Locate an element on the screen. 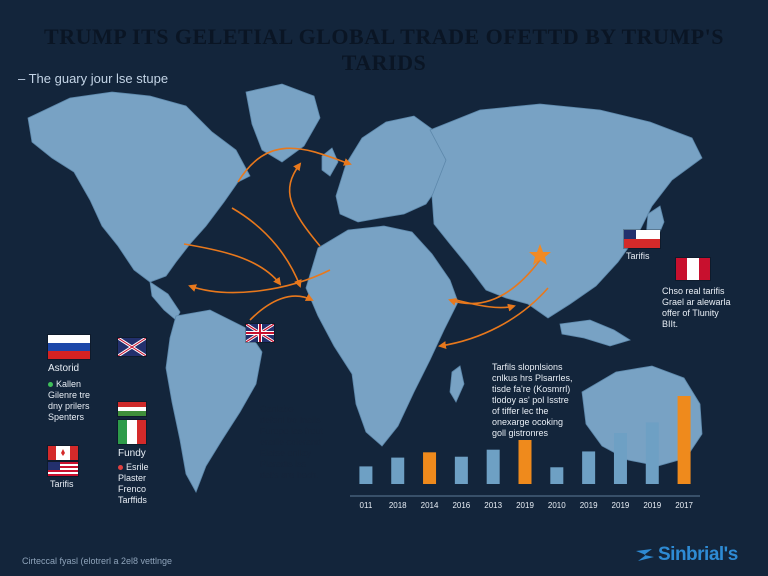 The image size is (768, 576). greenland-landmass is located at coordinates (283, 123).